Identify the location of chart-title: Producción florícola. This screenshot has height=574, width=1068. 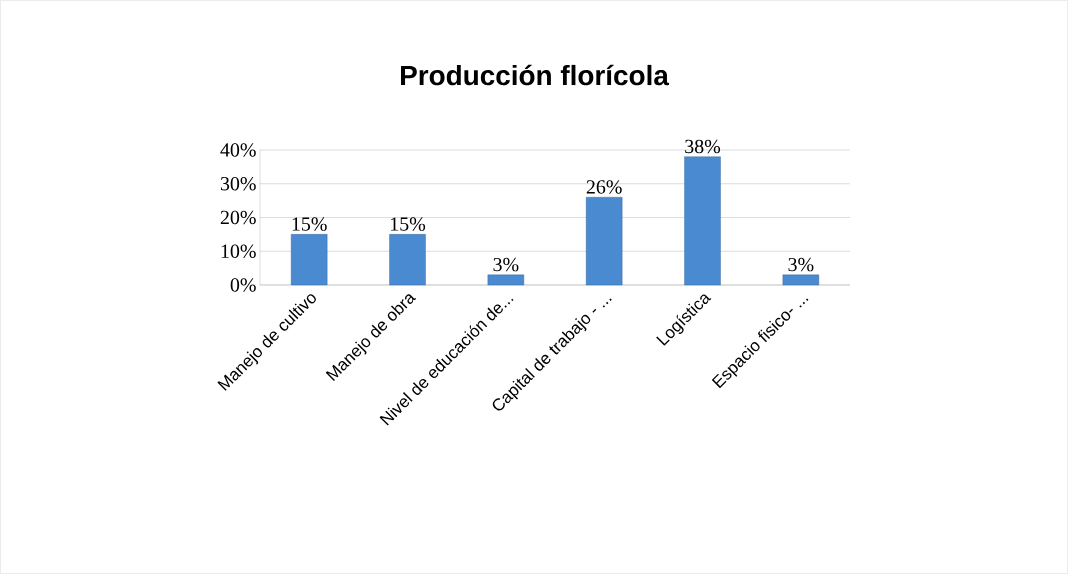
(535, 75).